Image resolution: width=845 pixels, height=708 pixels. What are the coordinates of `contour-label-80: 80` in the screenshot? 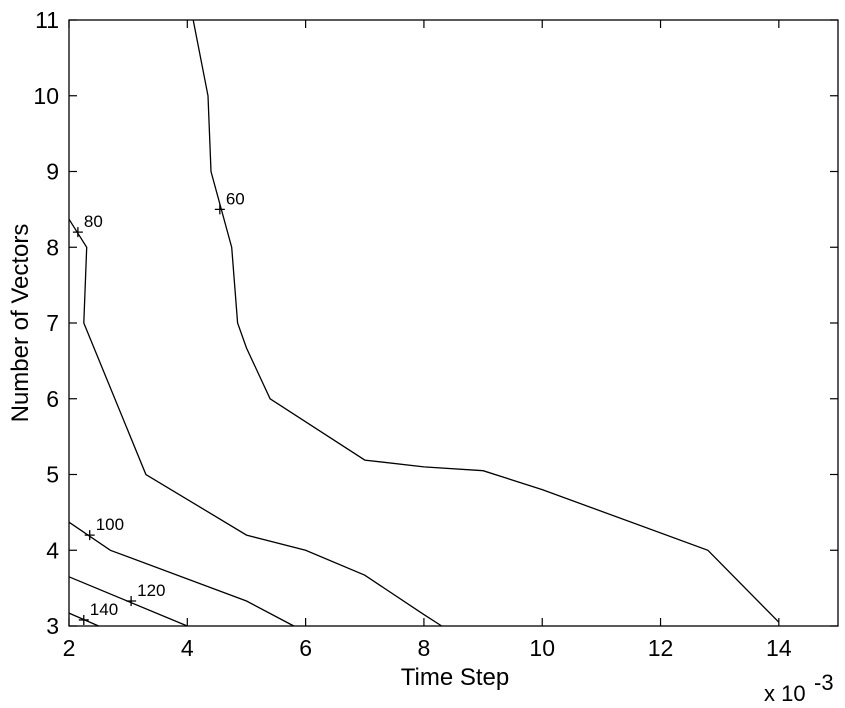 It's located at (93, 221).